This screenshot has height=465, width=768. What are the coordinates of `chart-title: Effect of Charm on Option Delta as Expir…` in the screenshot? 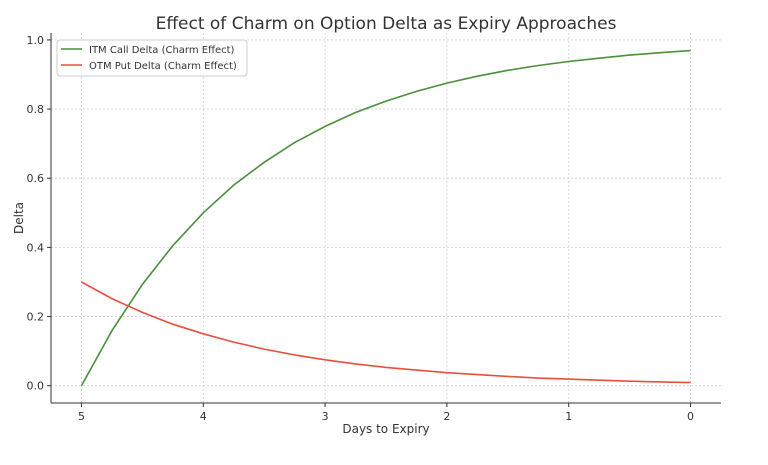 It's located at (386, 24).